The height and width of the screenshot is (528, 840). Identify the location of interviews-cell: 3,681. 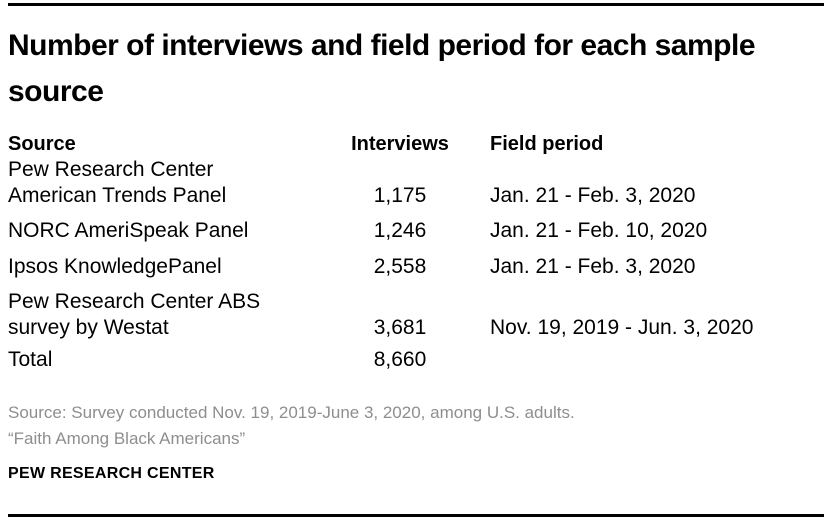
(400, 327).